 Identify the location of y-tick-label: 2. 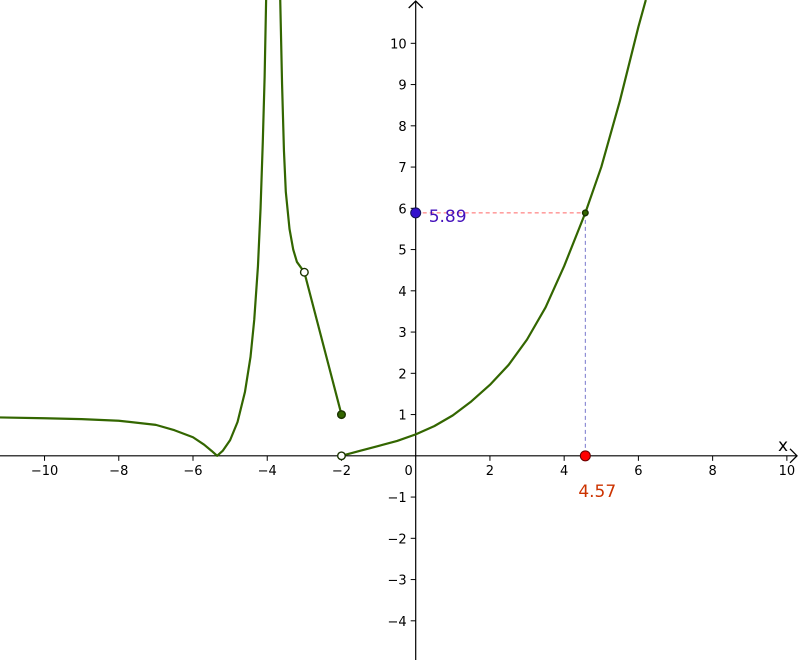
(402, 374).